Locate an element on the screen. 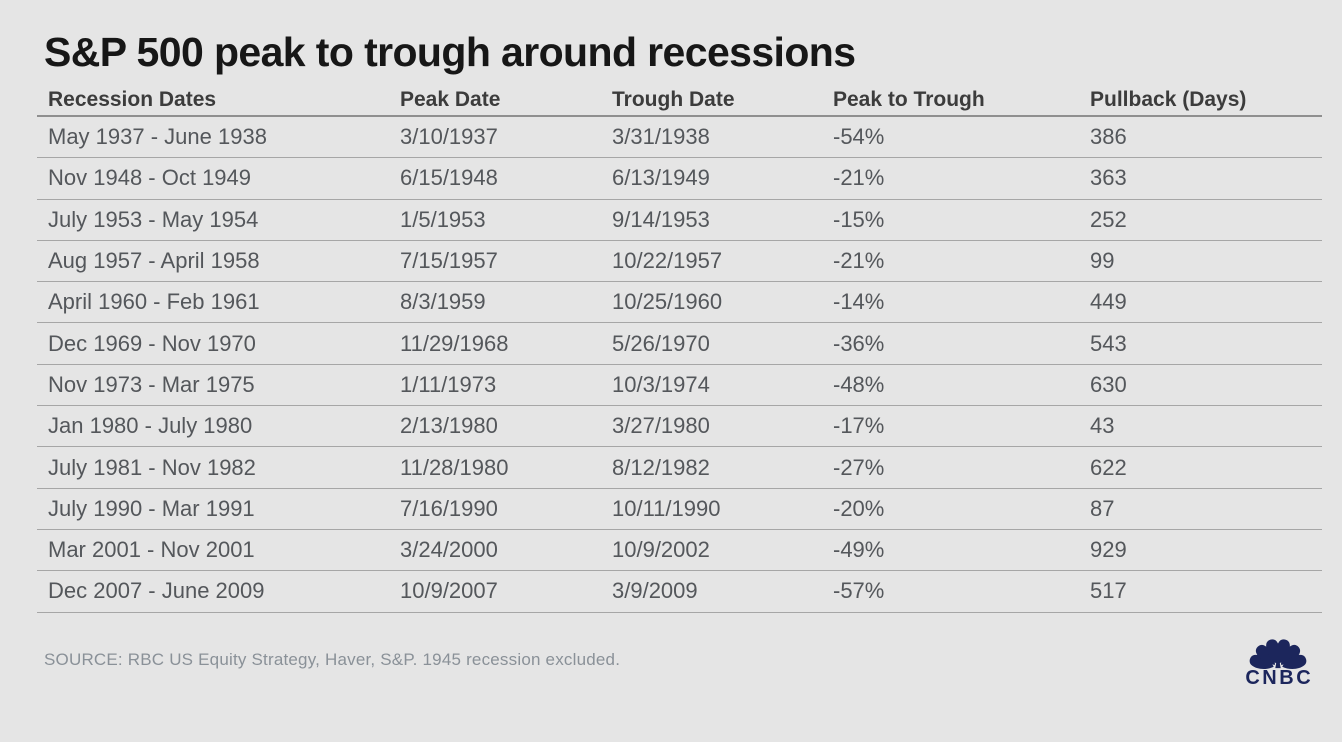  page-title: S&P 500 peak to trough around recessions is located at coordinates (450, 52).